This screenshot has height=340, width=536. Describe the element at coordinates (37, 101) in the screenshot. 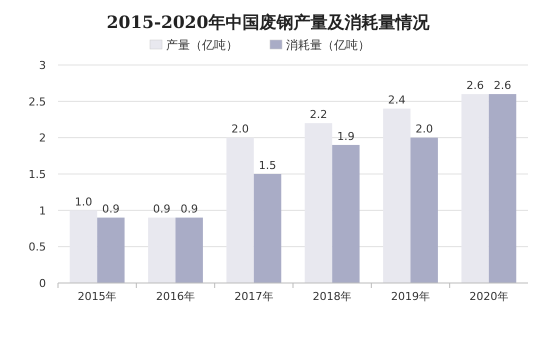

I see `y-tick-label: 2.5` at that location.